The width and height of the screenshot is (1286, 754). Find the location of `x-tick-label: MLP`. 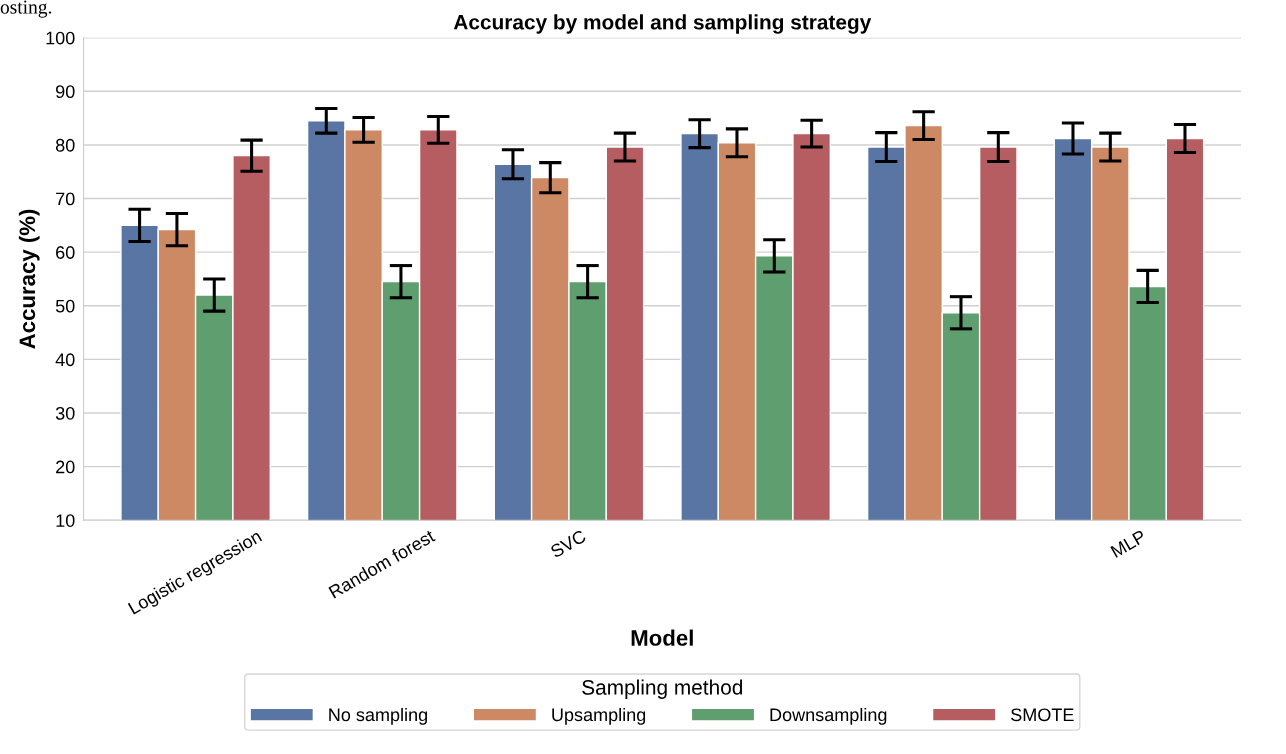

x-tick-label: MLP is located at coordinates (1128, 543).